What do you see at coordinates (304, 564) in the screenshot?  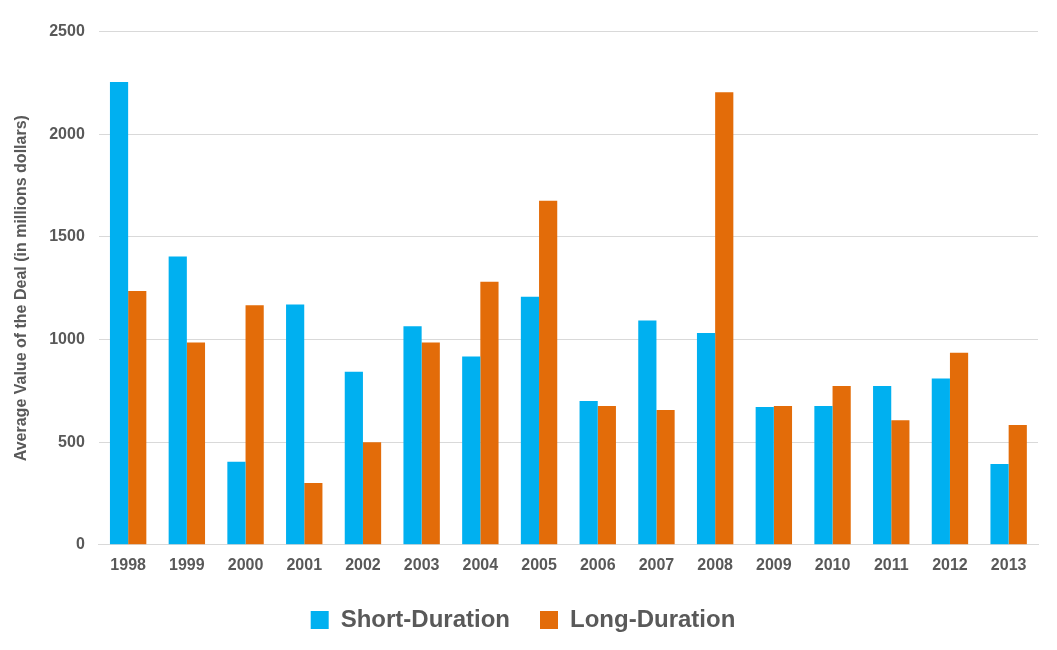 I see `x-tick-label: 2001` at bounding box center [304, 564].